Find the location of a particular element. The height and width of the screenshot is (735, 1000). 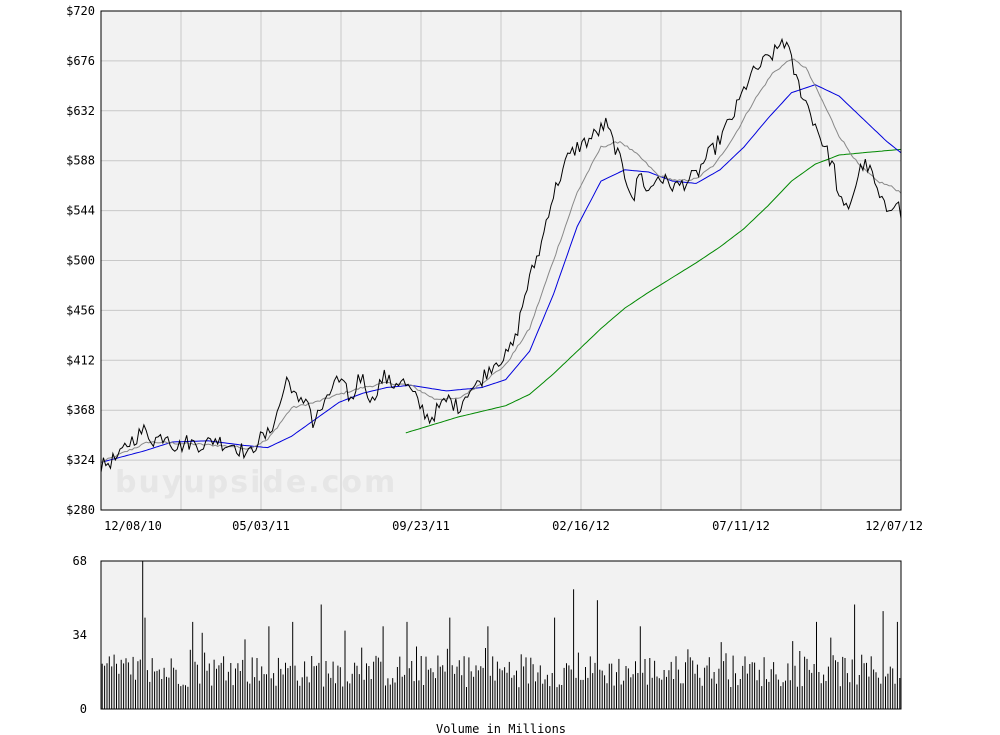

price-x-tick-label: 09/23/11 is located at coordinates (421, 526).